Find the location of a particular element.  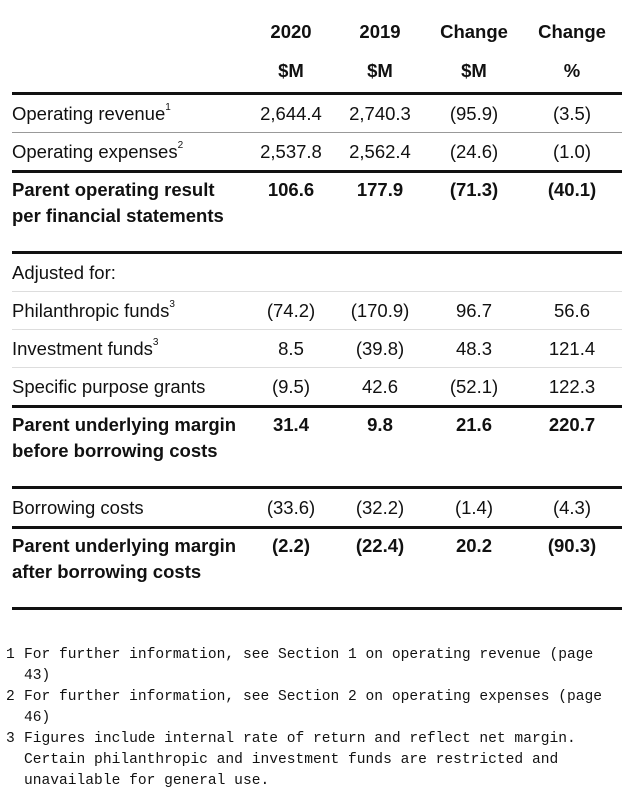

cell: (40.1) is located at coordinates (572, 212).